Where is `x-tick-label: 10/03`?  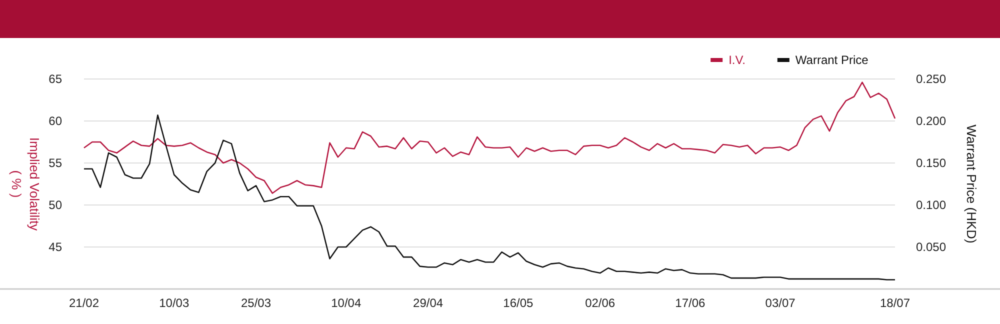
x-tick-label: 10/03 is located at coordinates (174, 303).